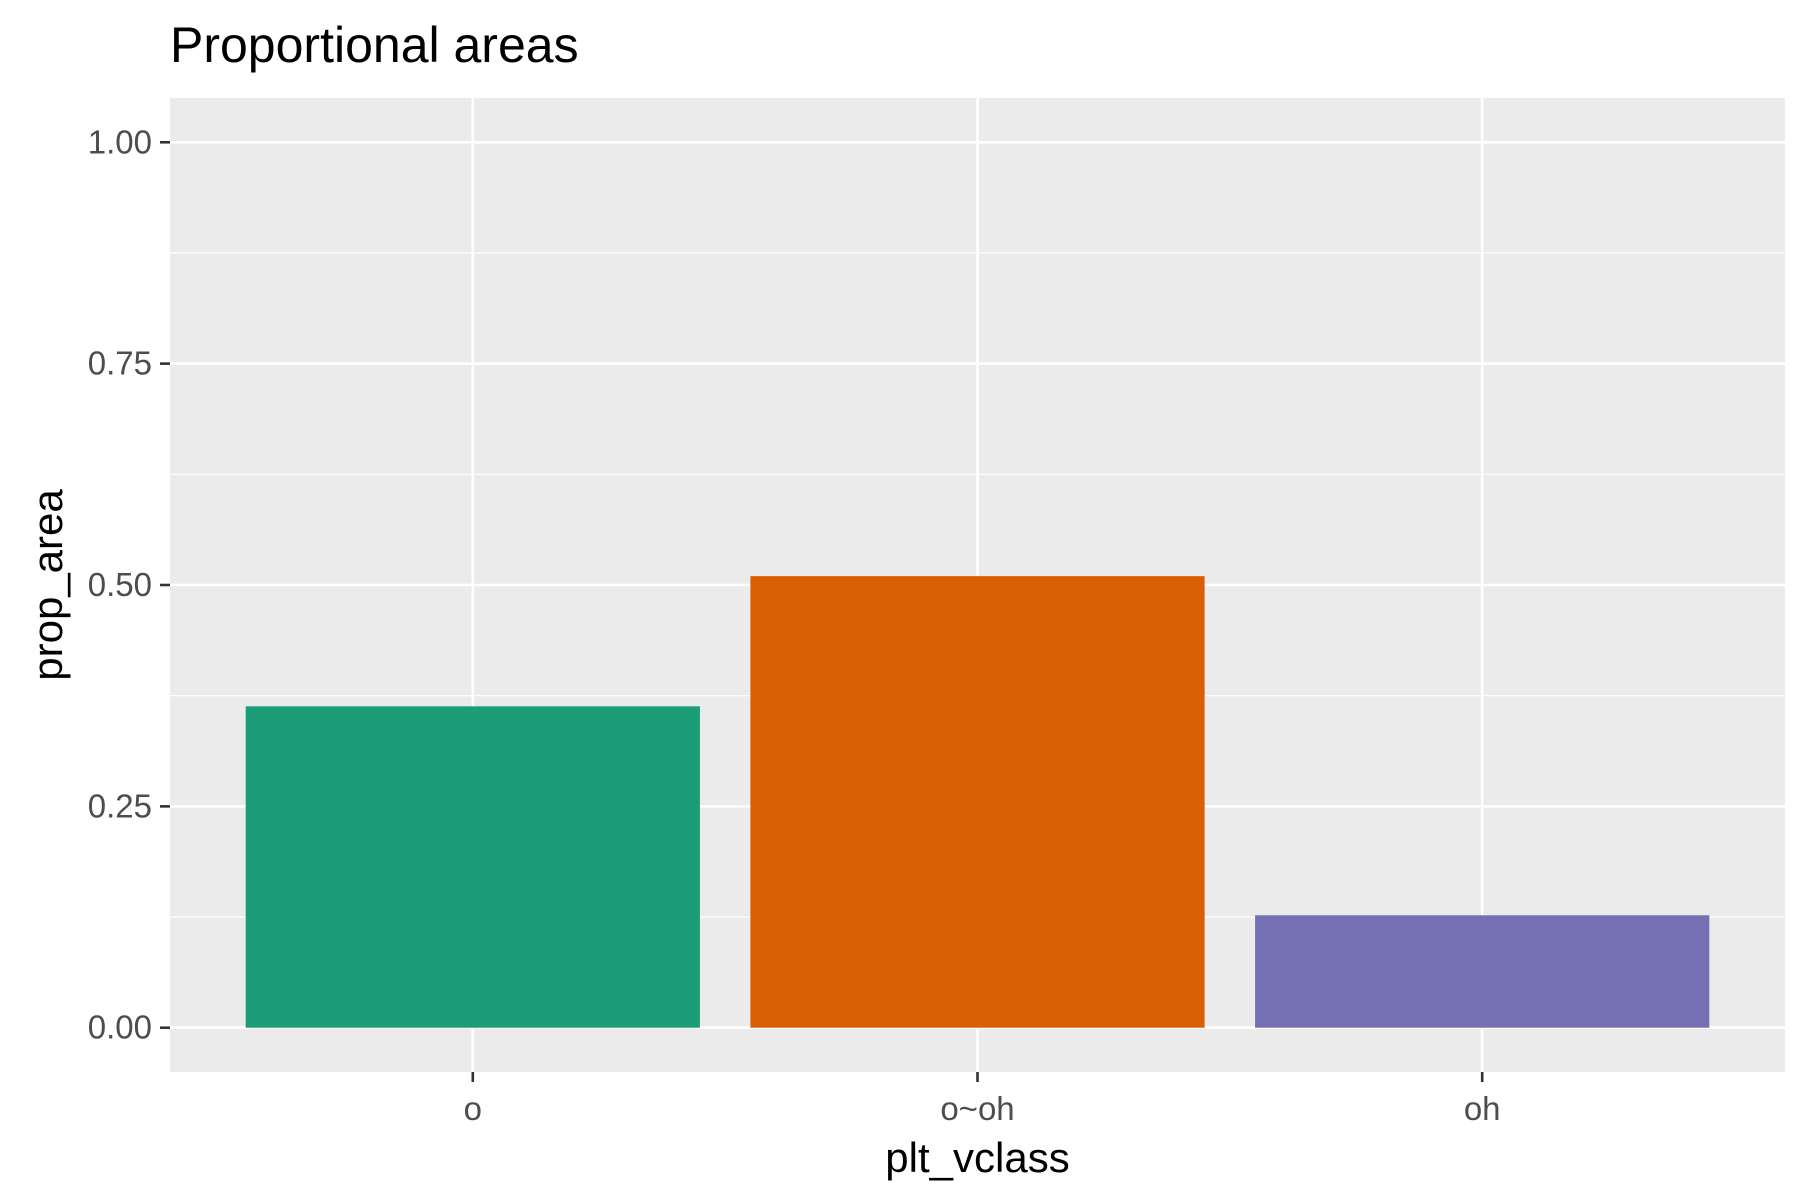 The height and width of the screenshot is (1200, 1800). What do you see at coordinates (120, 805) in the screenshot?
I see `y-tick-label: 0.25` at bounding box center [120, 805].